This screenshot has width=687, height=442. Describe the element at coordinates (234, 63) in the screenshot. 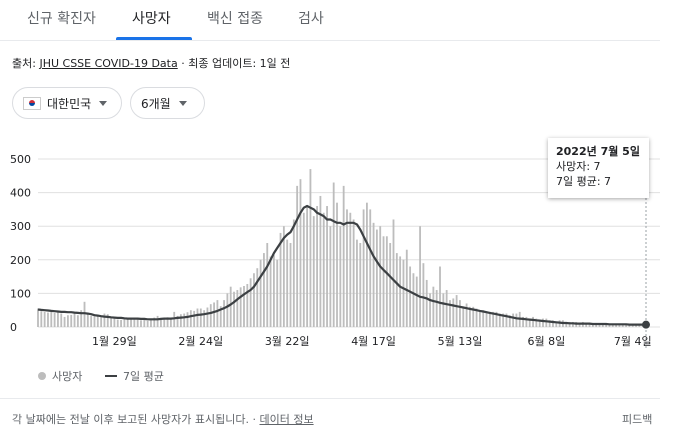

I see `source-updated: · 최종 업데이트: 1일 전` at that location.